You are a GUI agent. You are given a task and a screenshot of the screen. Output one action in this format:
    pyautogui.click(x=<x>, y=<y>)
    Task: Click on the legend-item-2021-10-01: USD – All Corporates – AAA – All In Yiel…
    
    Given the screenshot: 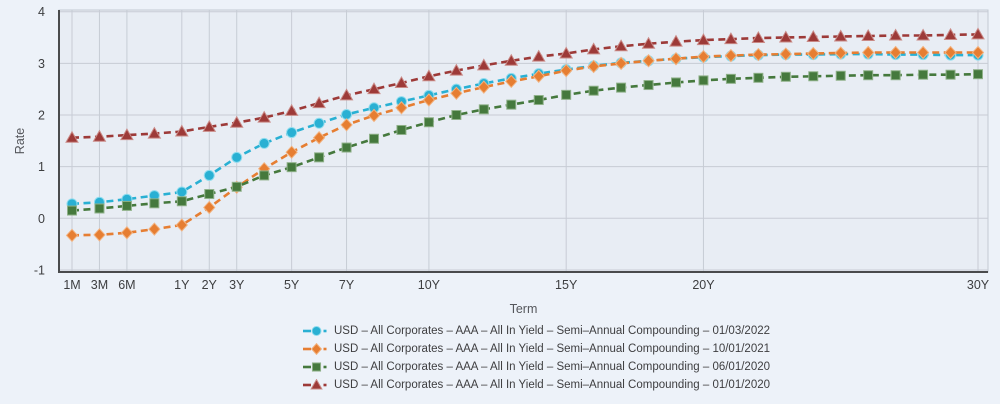 What is the action you would take?
    pyautogui.click(x=536, y=349)
    